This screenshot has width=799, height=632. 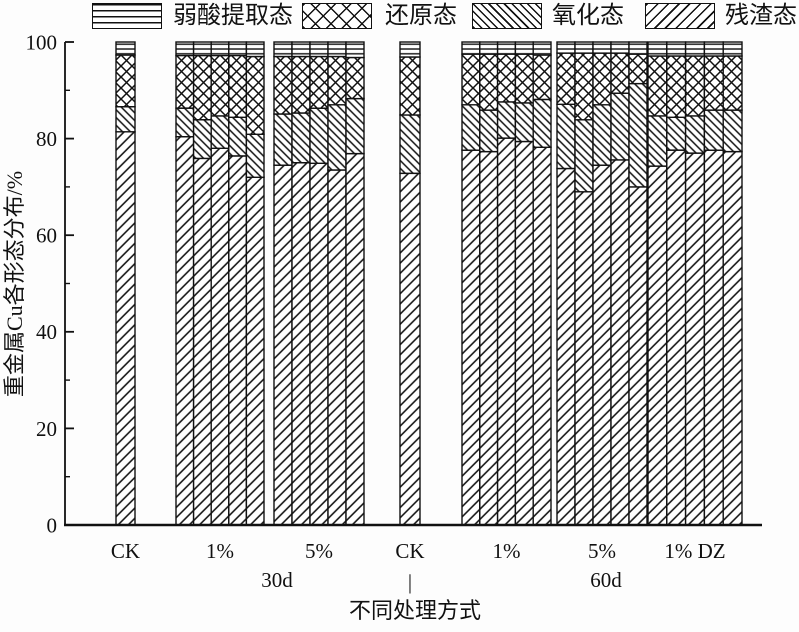 What do you see at coordinates (602, 551) in the screenshot?
I see `x-group-label: 5%` at bounding box center [602, 551].